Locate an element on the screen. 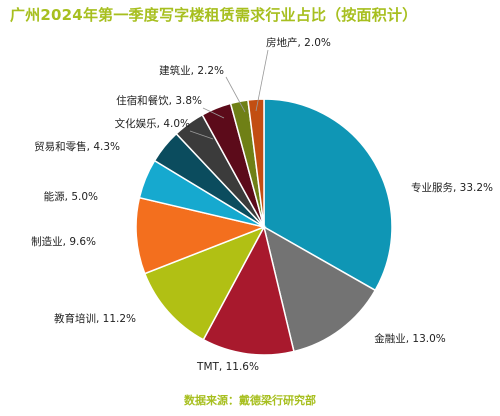 Image resolution: width=500 pixels, height=416 pixels. slice-label-3: TMT, 11.6% is located at coordinates (227, 367).